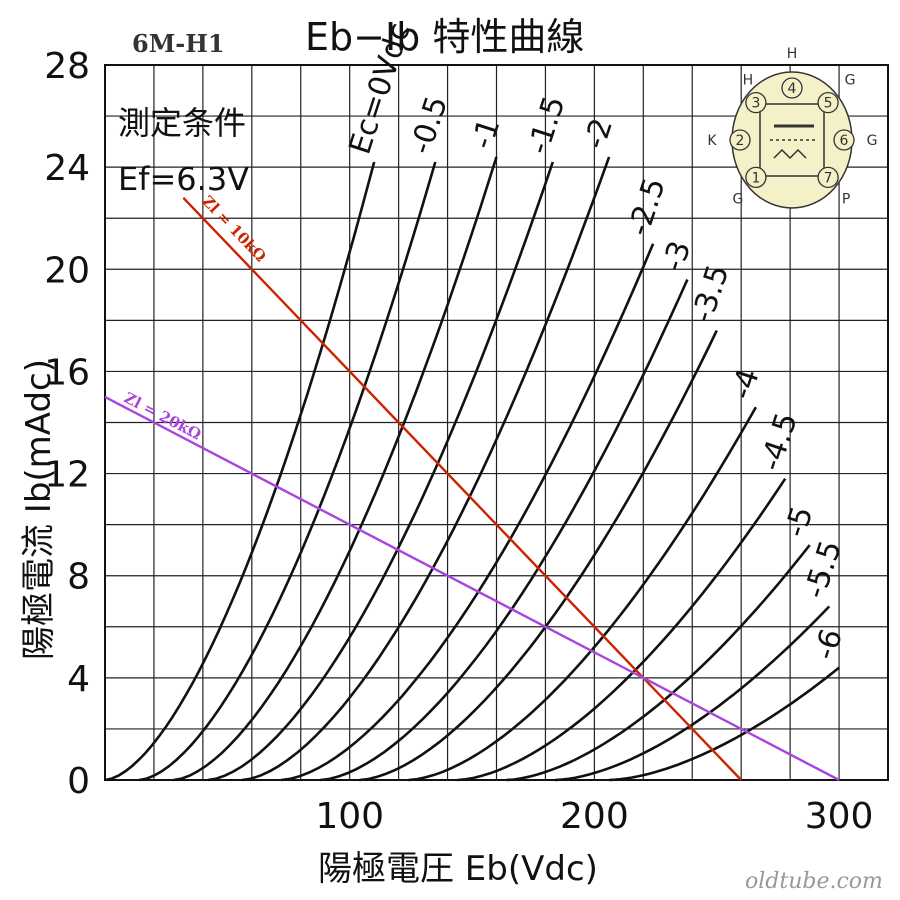 The width and height of the screenshot is (900, 900). I want to click on pin-label: P, so click(846, 199).